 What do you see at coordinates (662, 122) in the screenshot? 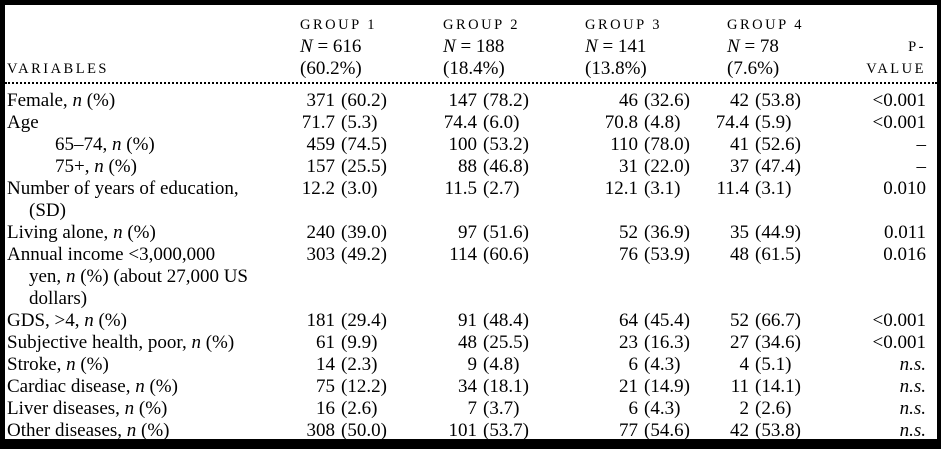
I see `cell-percent: (4.8)` at bounding box center [662, 122].